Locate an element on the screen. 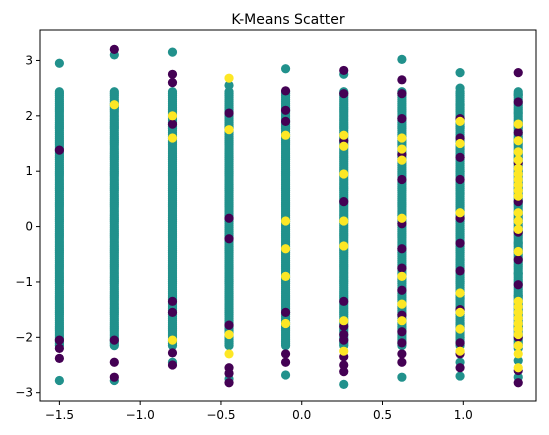 The width and height of the screenshot is (549, 435). y-tick-label: −3 is located at coordinates (24, 393).